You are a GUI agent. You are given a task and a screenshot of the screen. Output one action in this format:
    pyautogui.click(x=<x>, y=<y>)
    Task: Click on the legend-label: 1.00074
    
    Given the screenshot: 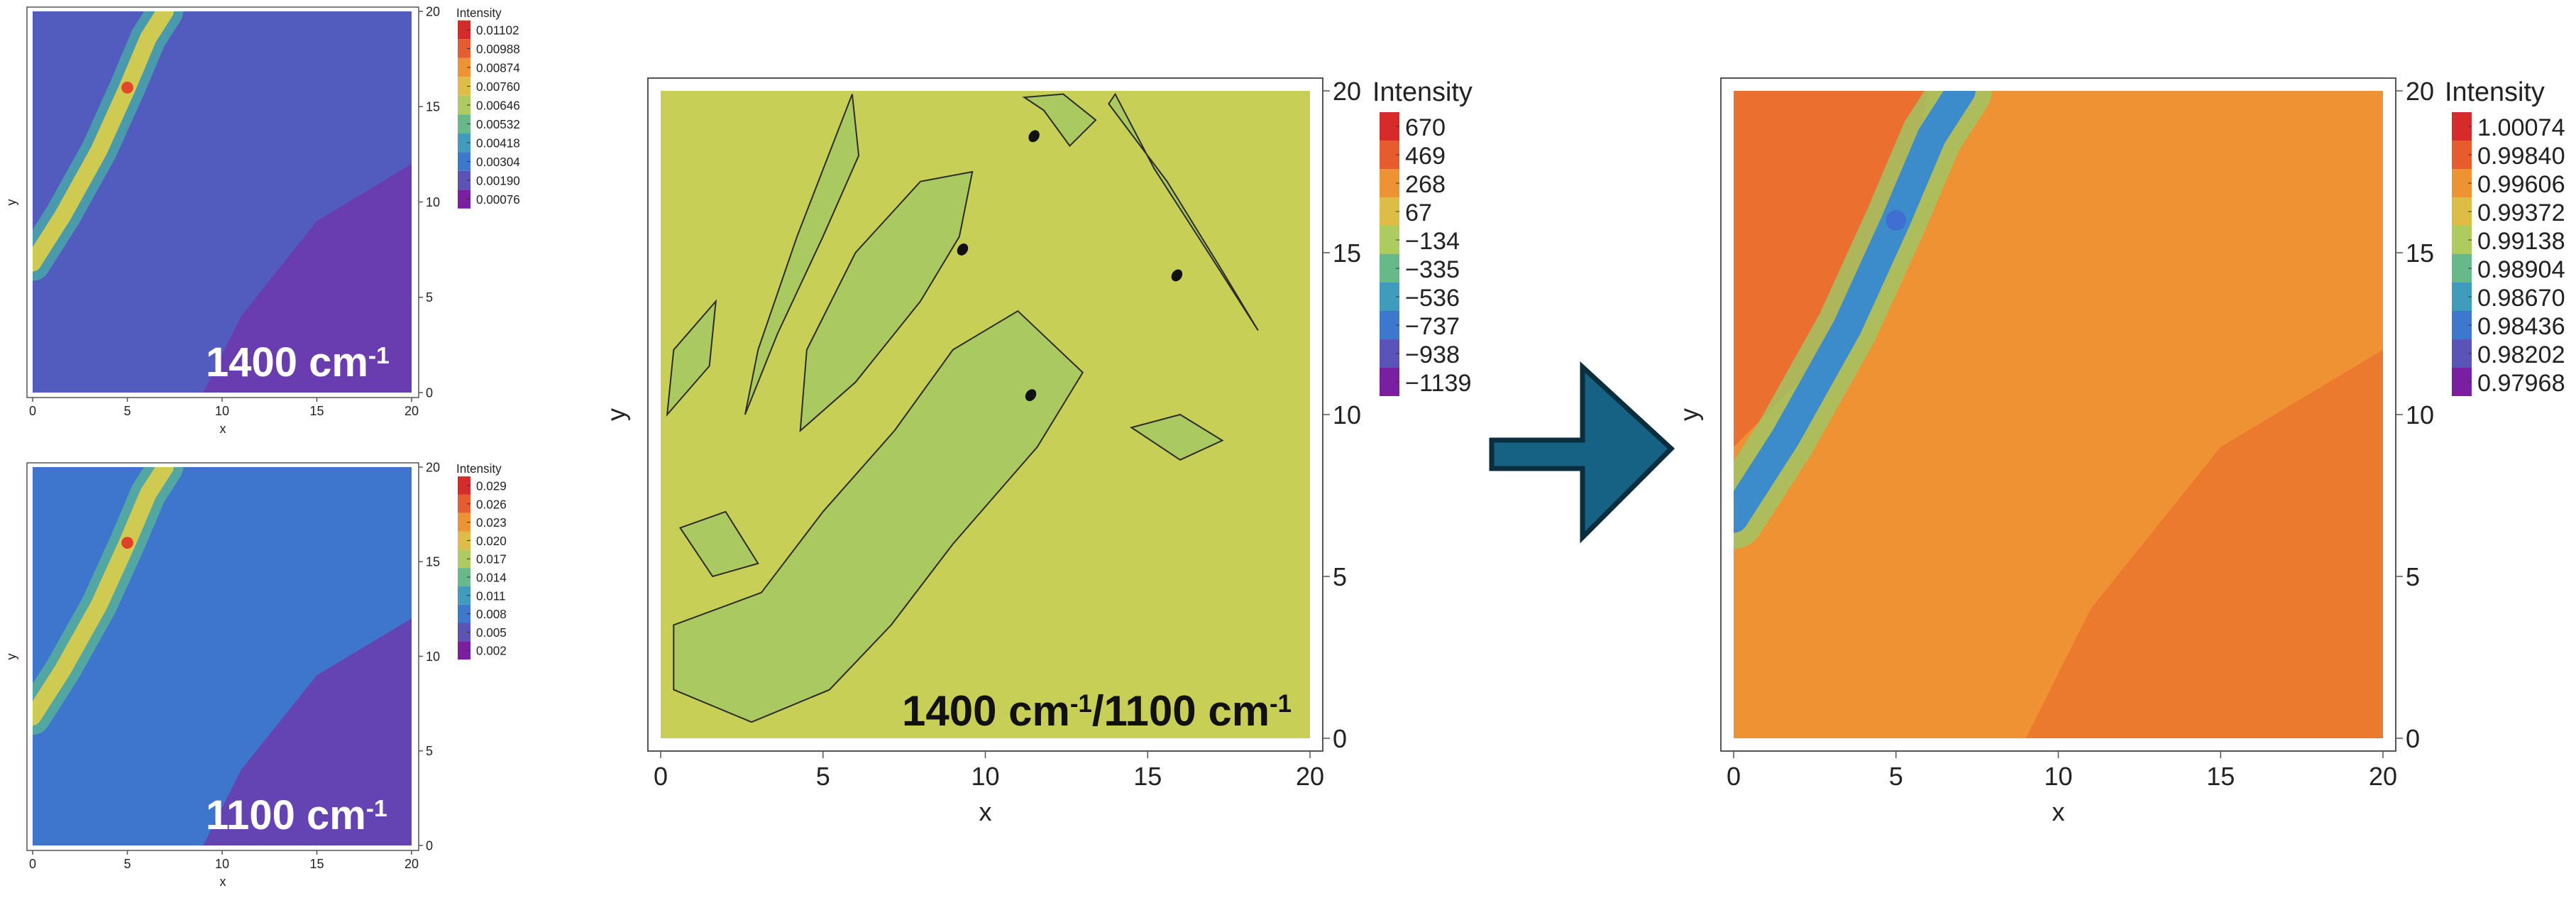 What is the action you would take?
    pyautogui.click(x=2521, y=127)
    